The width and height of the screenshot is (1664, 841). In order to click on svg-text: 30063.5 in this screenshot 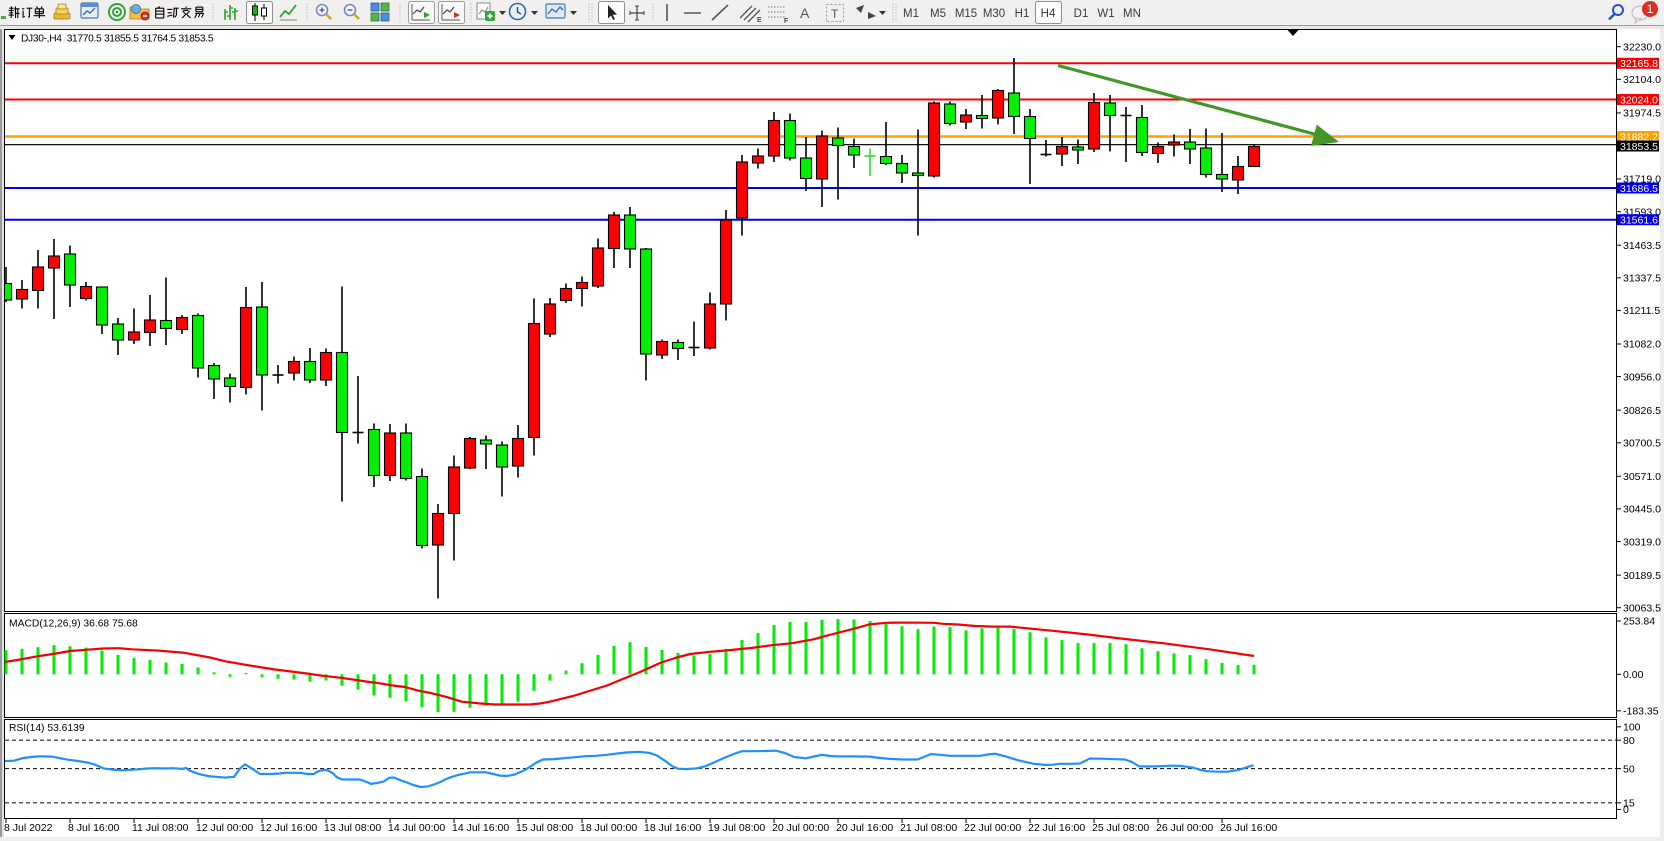, I will do `click(1642, 608)`.